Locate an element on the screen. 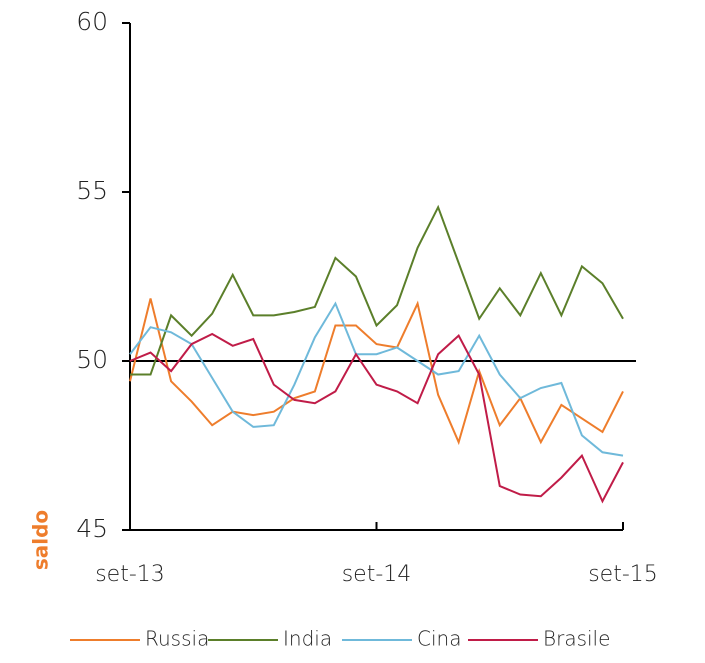 This screenshot has height=663, width=705. x-tick-label: set-15 is located at coordinates (623, 574).